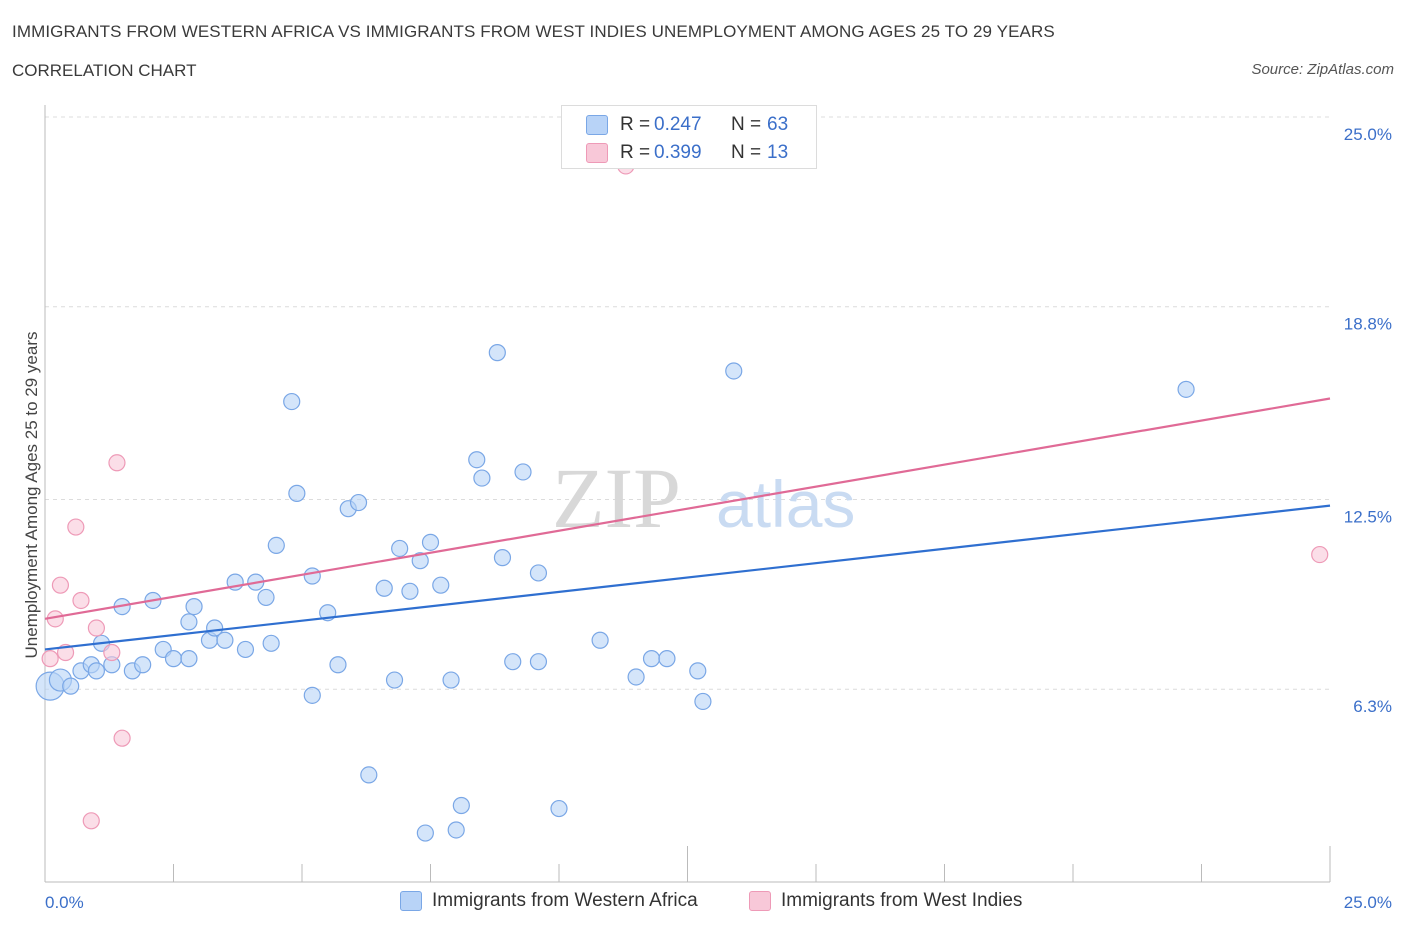 The width and height of the screenshot is (1406, 930). What do you see at coordinates (616, 498) in the screenshot?
I see `watermark-zip: ZIP` at bounding box center [616, 498].